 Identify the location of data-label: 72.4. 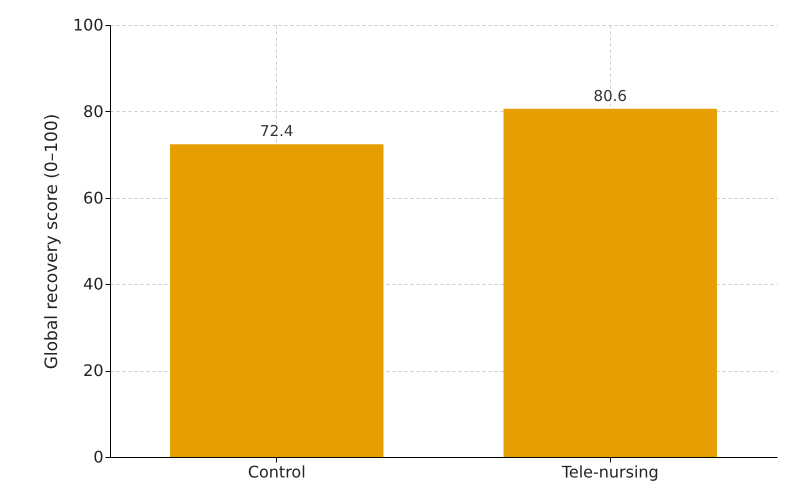
(277, 131).